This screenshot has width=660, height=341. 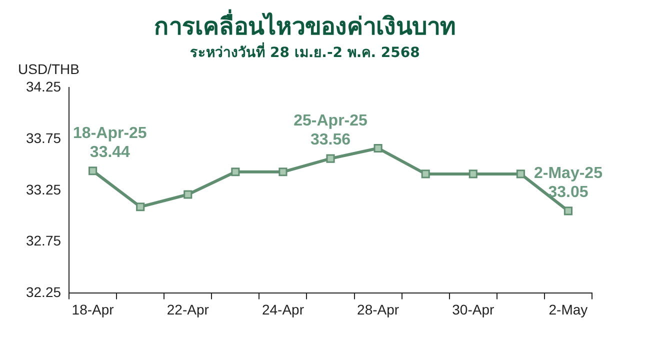 I want to click on x-tick-label: 2-May, so click(x=568, y=309).